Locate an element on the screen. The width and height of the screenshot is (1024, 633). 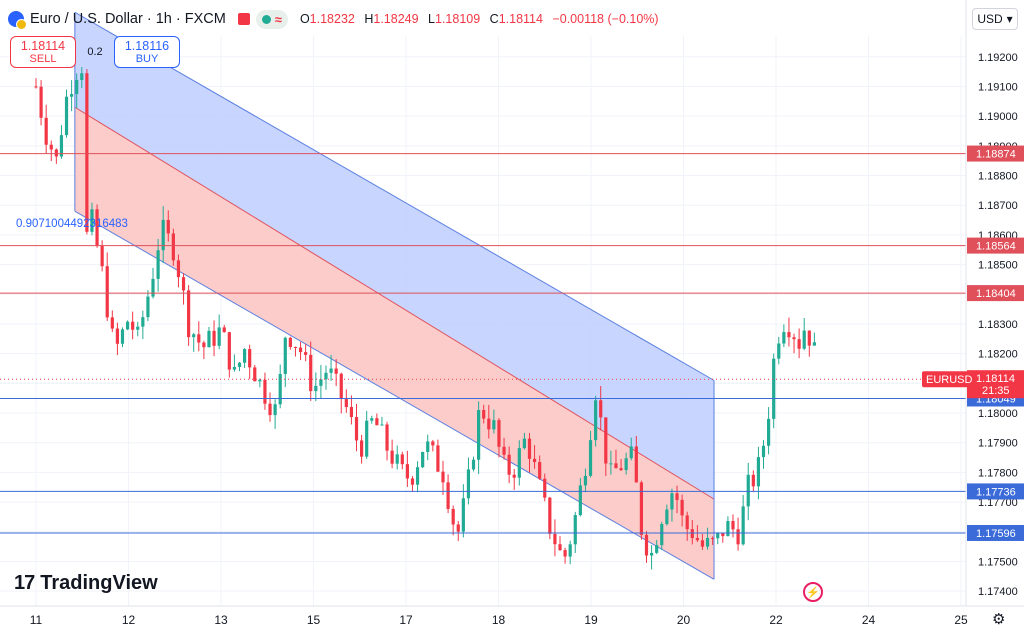
sell-label: SELL is located at coordinates (43, 59).